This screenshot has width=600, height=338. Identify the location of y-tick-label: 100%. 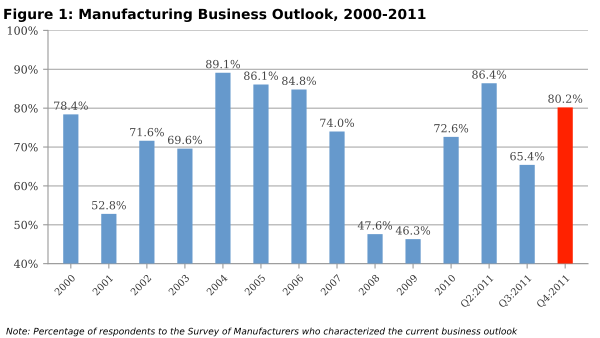
(23, 30).